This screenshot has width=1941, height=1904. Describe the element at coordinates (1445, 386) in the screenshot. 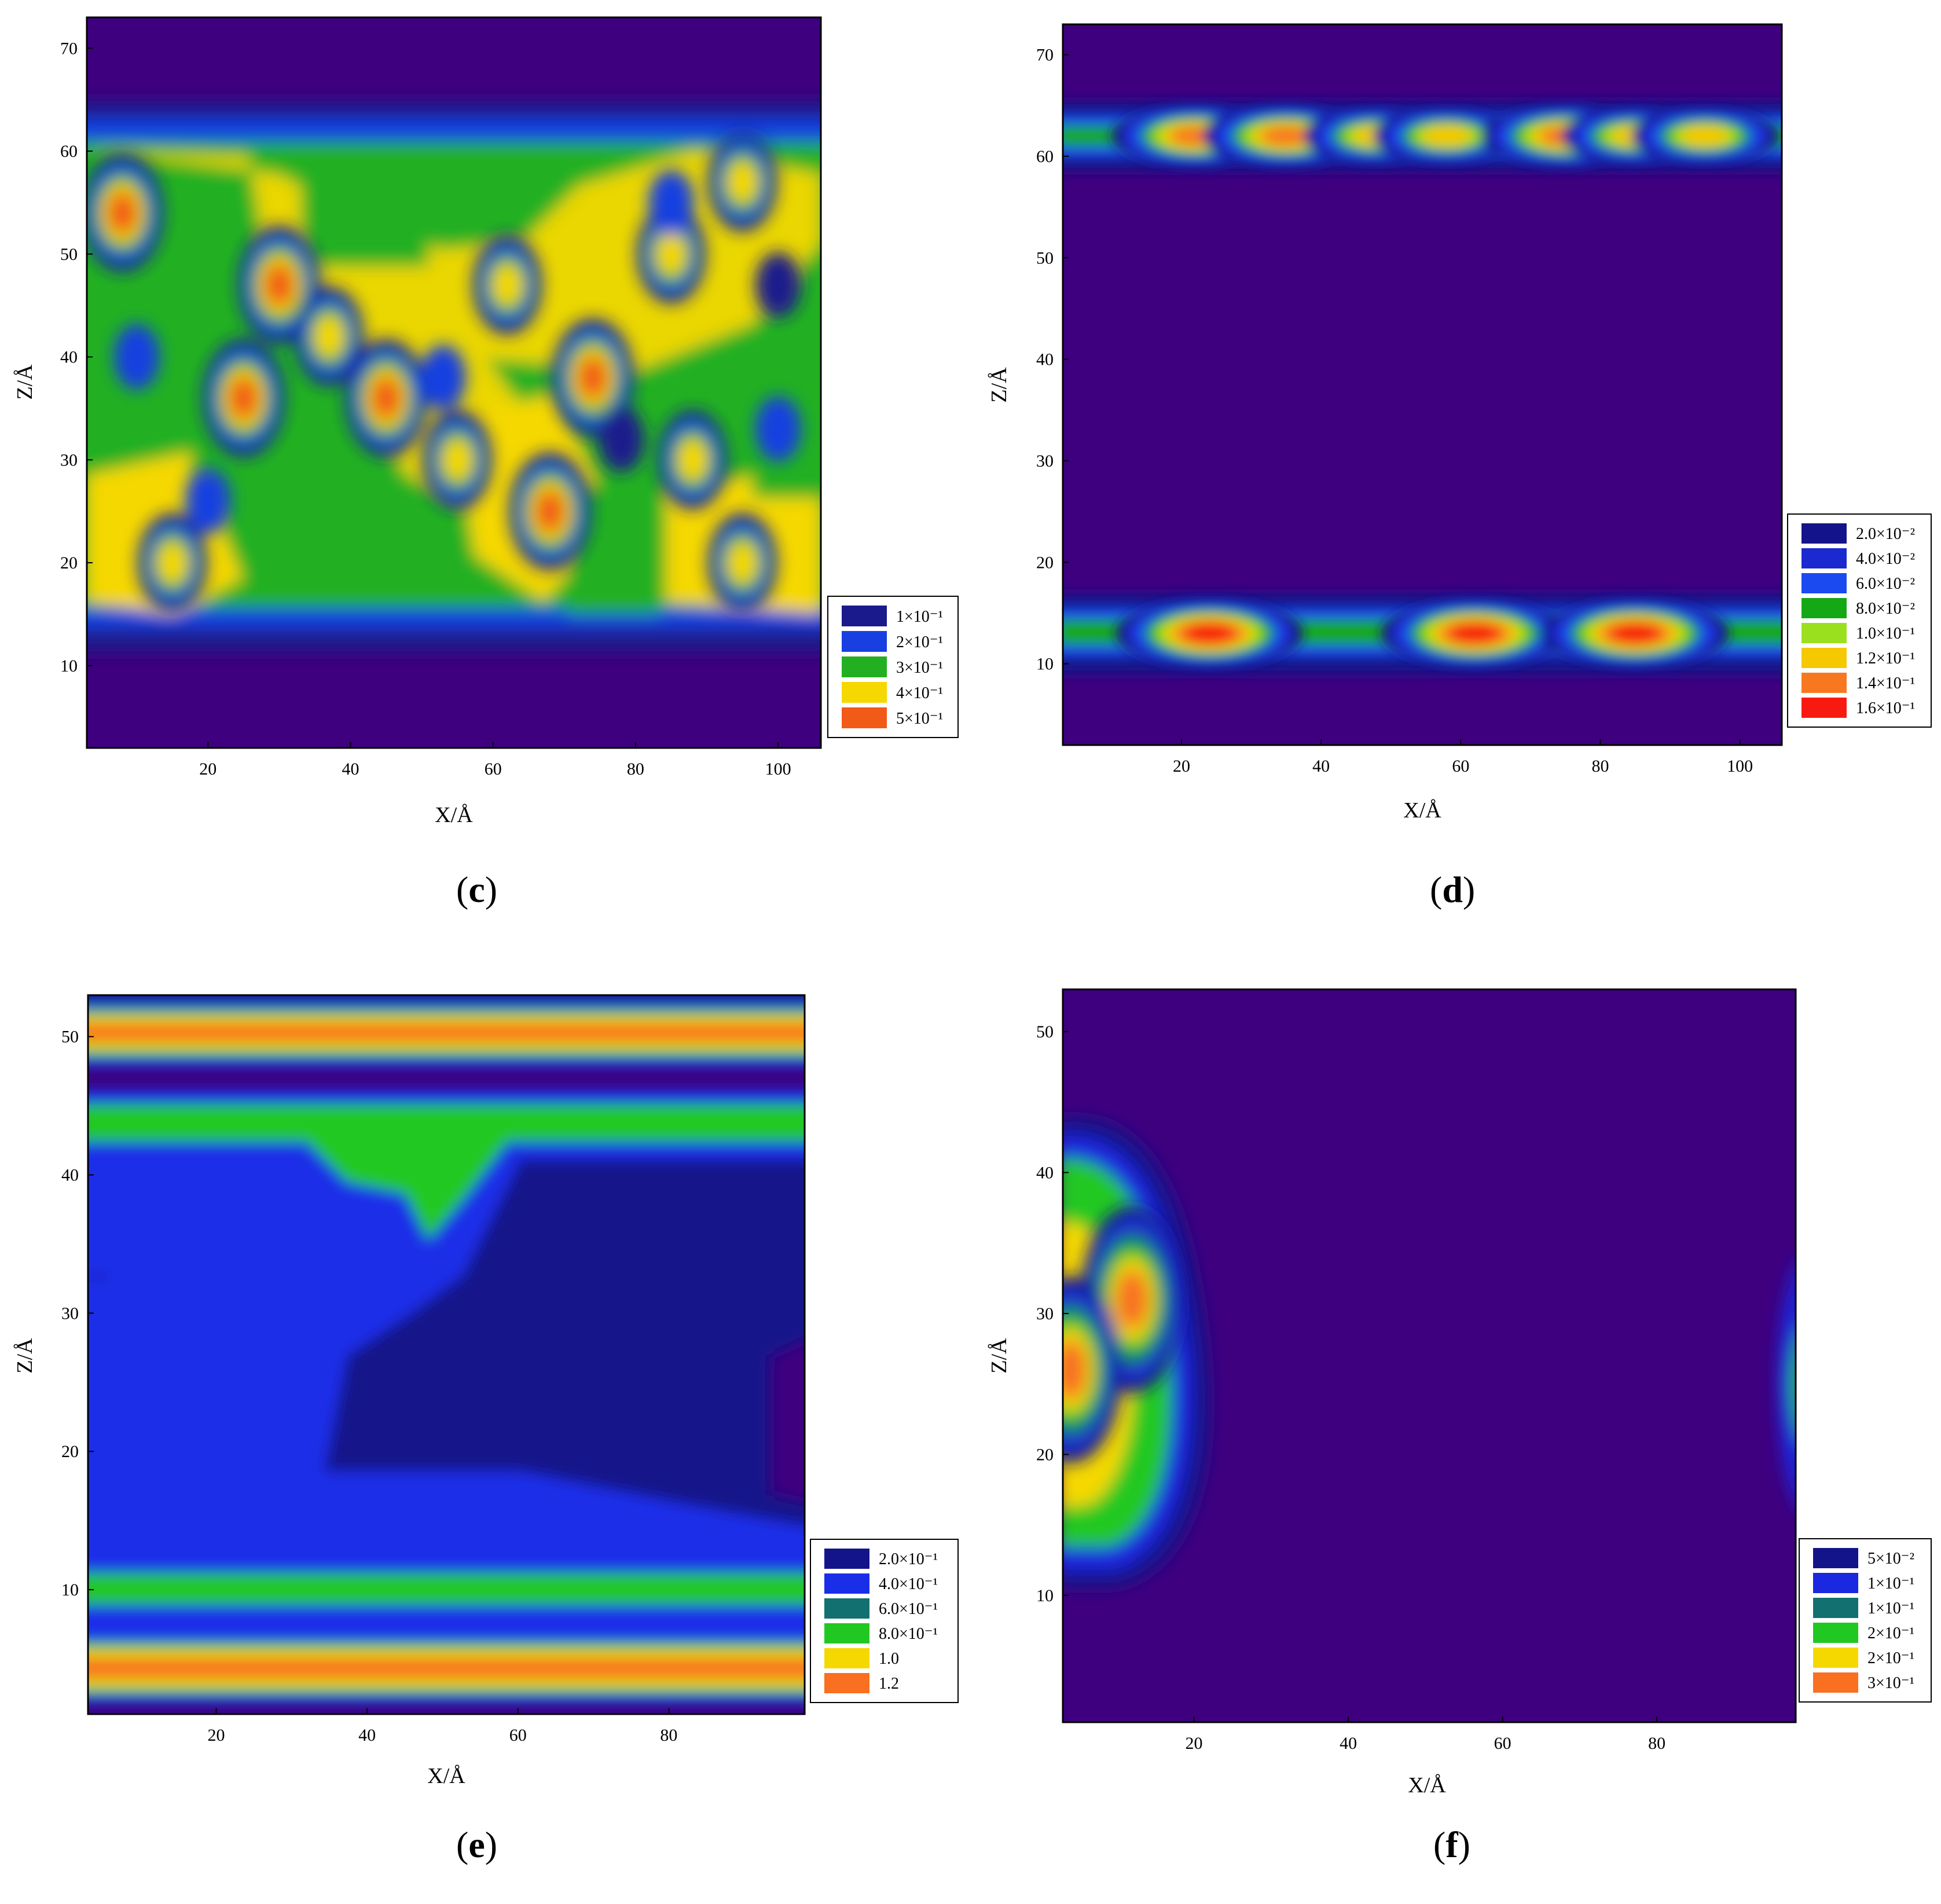

I see `spots-d` at that location.